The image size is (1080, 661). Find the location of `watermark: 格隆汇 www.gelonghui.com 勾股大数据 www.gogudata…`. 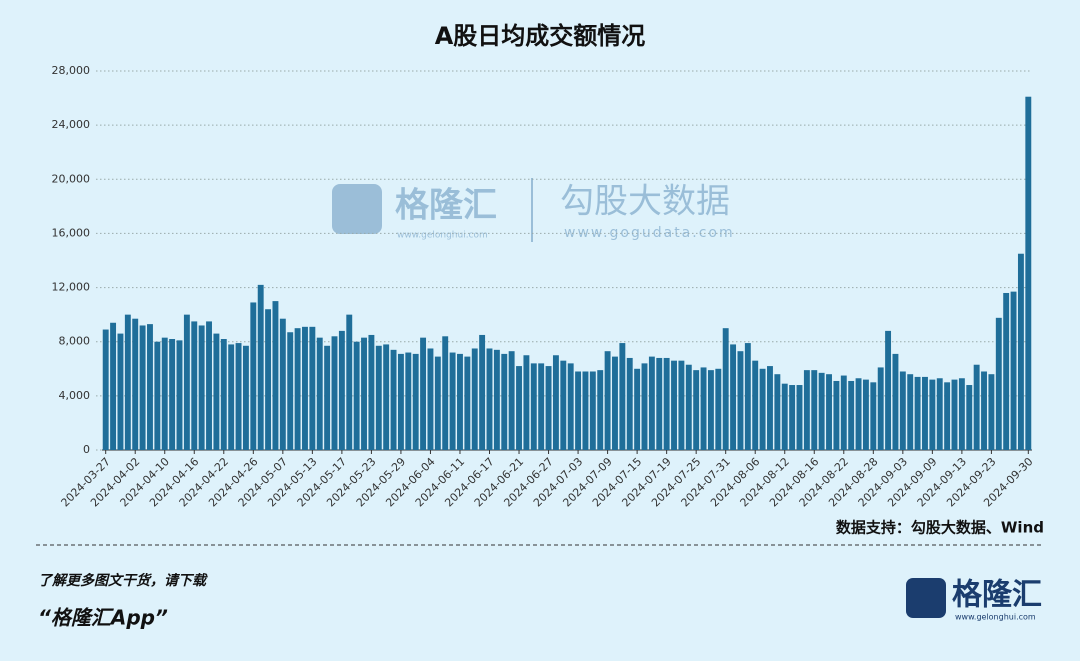

watermark: 格隆汇 www.gelonghui.com 勾股大数据 www.gogudata… is located at coordinates (532, 210).